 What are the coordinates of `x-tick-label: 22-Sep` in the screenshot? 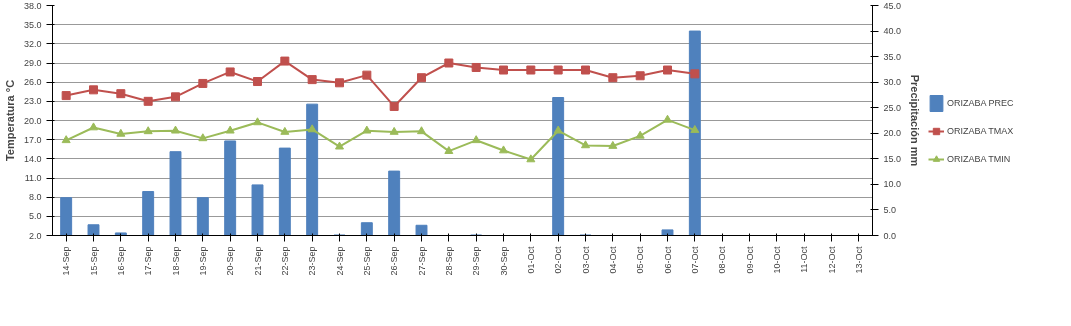 It's located at (284, 261).